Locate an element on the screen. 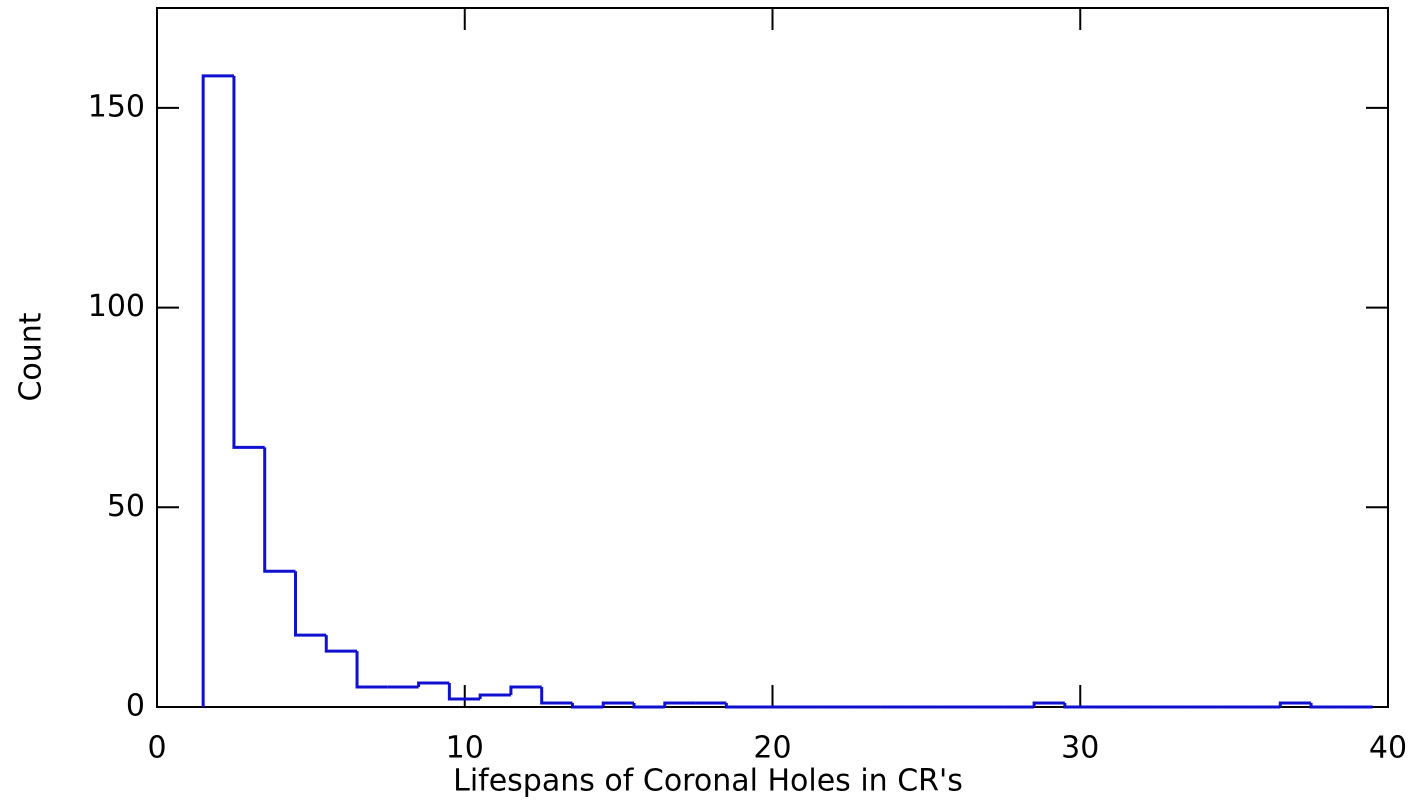  x-tick-label: 0 is located at coordinates (156, 748).